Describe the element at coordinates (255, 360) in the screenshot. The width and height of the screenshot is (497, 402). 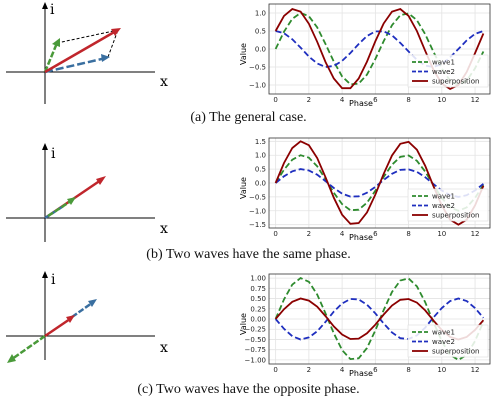
I see `y-tick-label: −1.00` at that location.